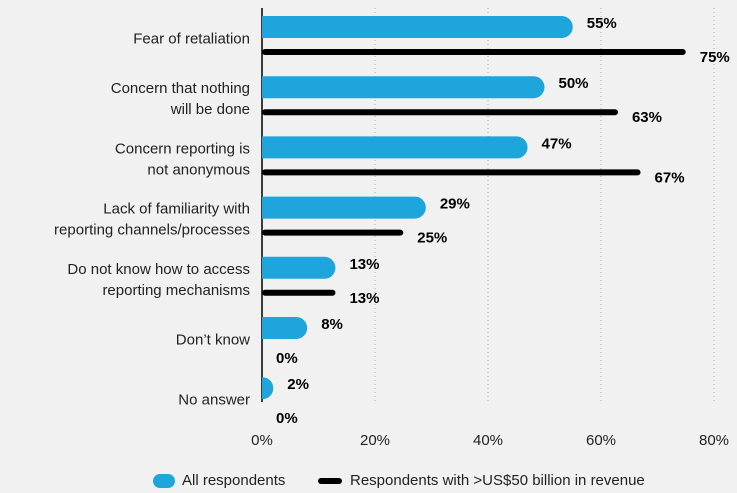 This screenshot has width=737, height=493. I want to click on category-label: Lack of familiarity with, so click(176, 209).